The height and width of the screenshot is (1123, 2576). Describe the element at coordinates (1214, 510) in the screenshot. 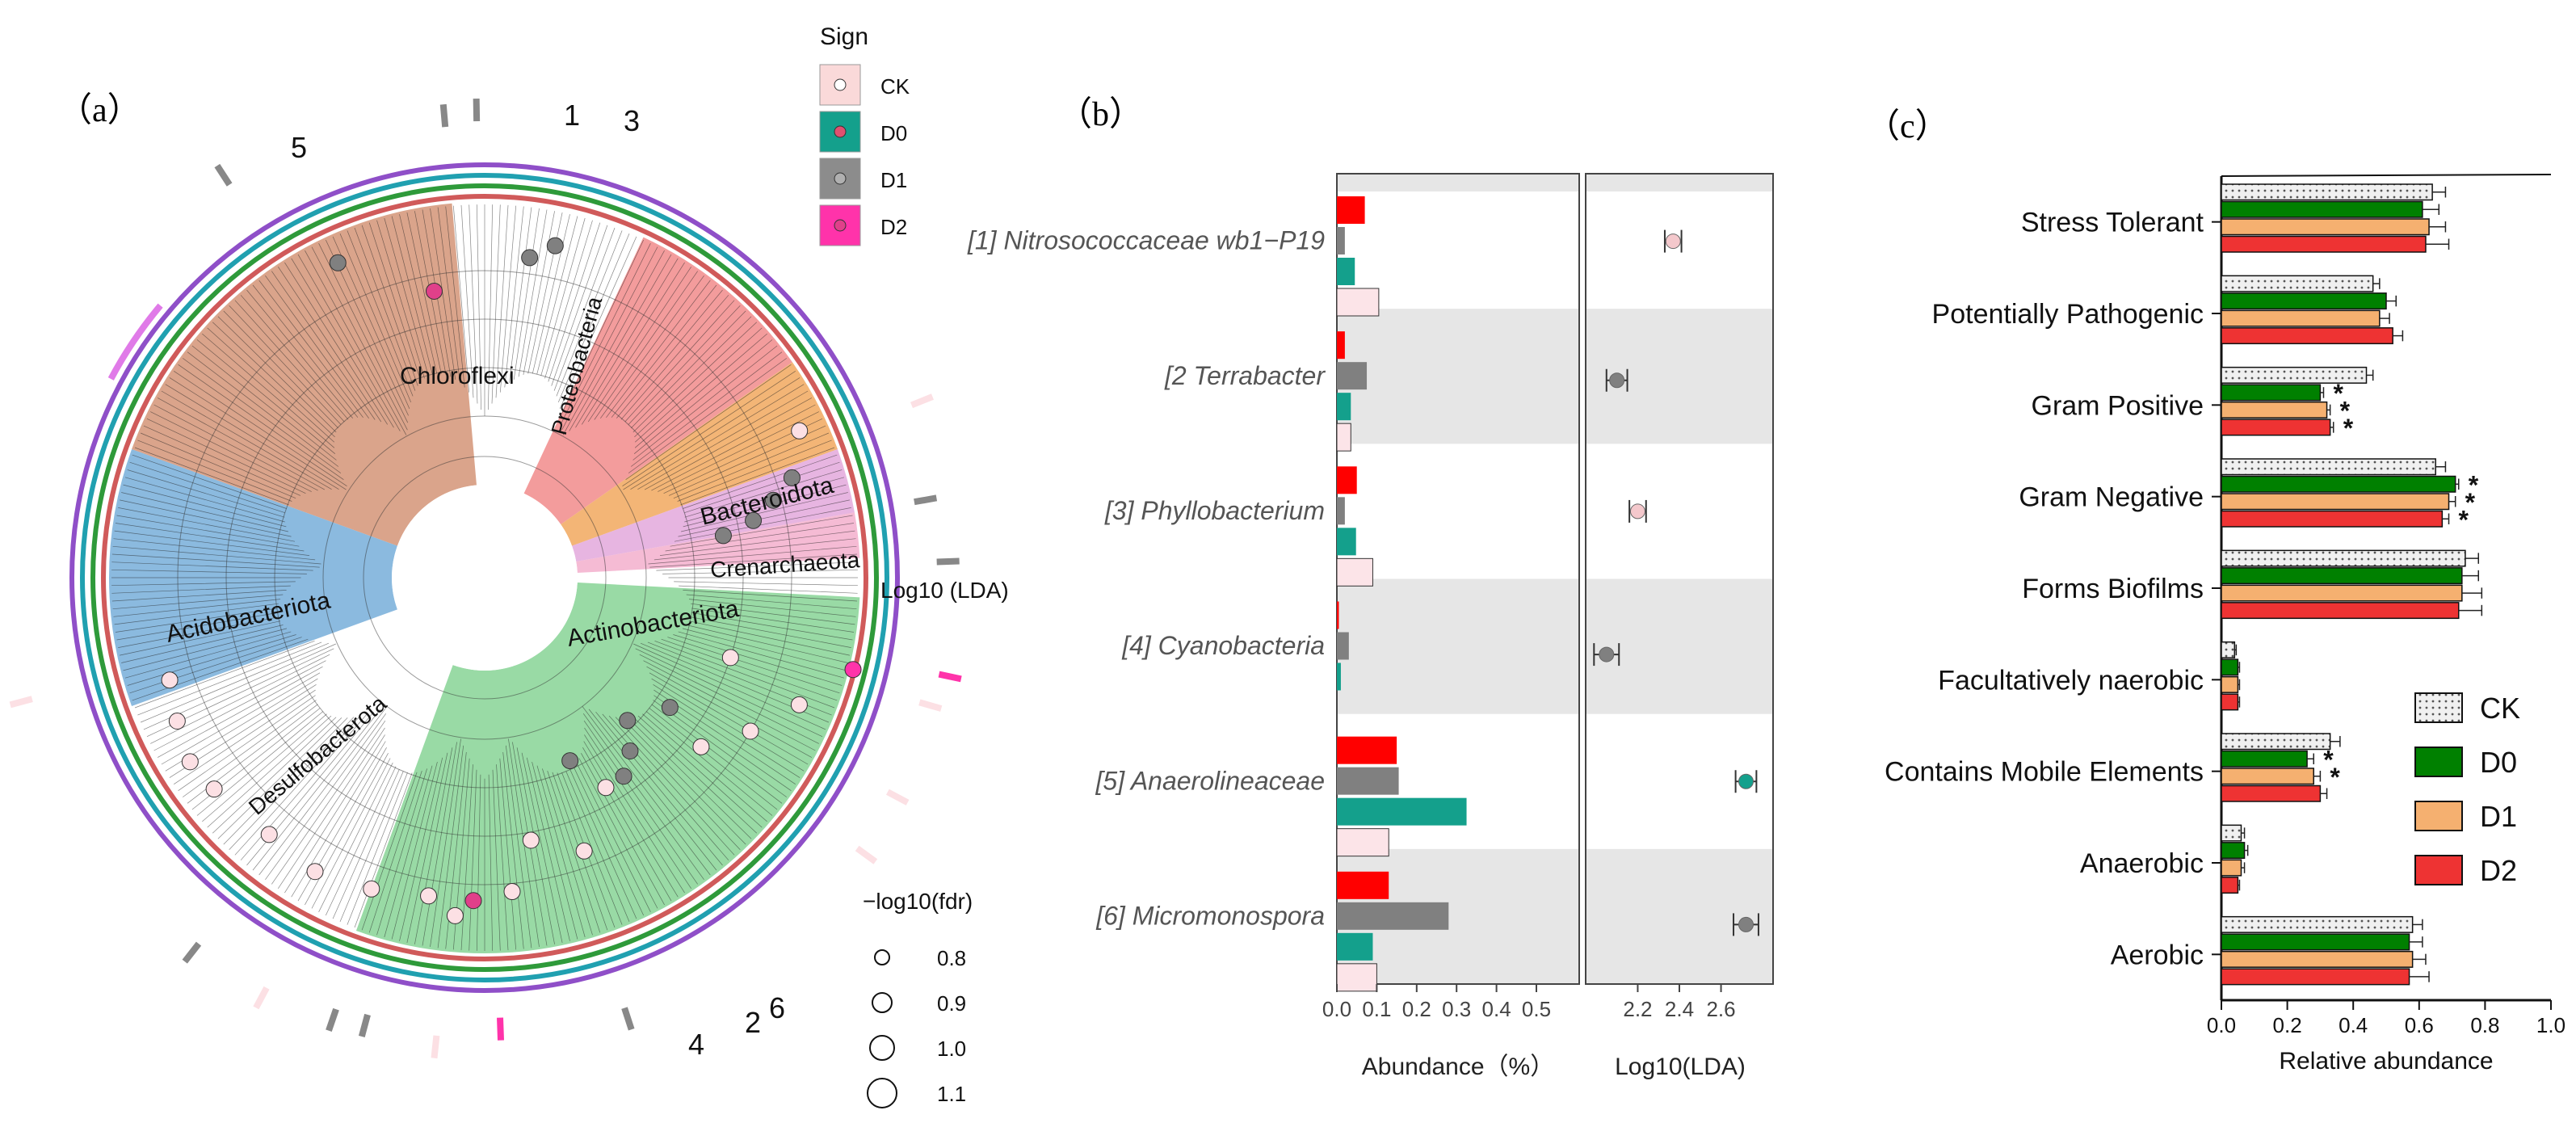

I see `taxon-label: [3] Phyllobacterium` at that location.